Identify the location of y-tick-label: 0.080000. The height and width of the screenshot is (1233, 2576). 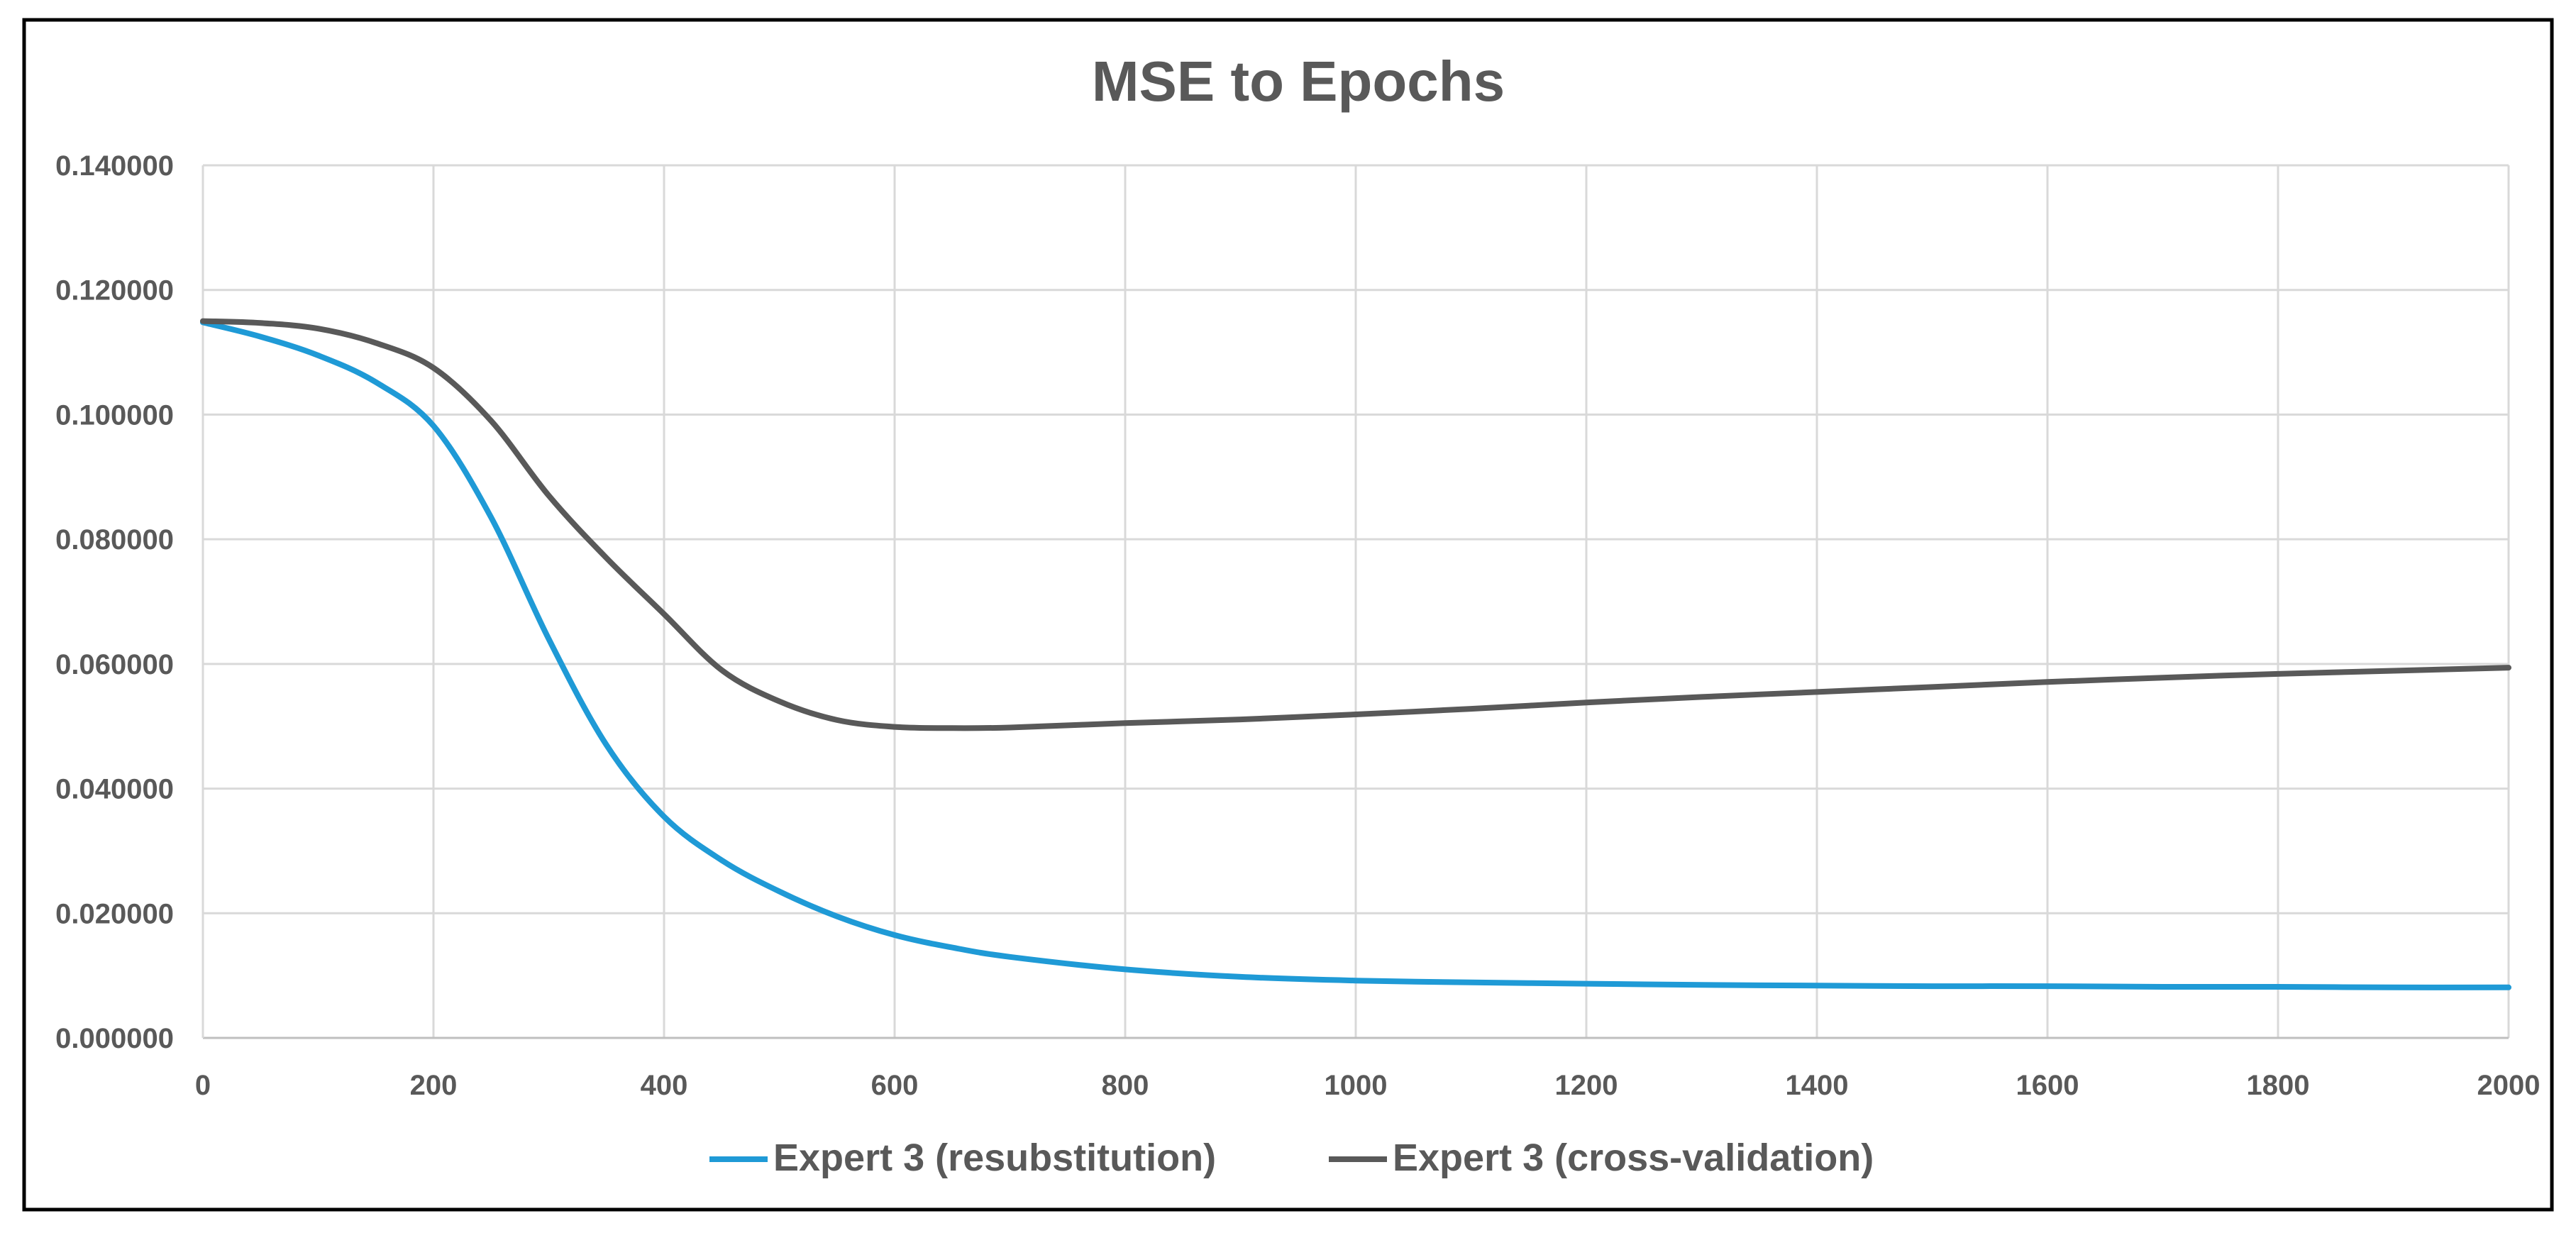
(114, 539).